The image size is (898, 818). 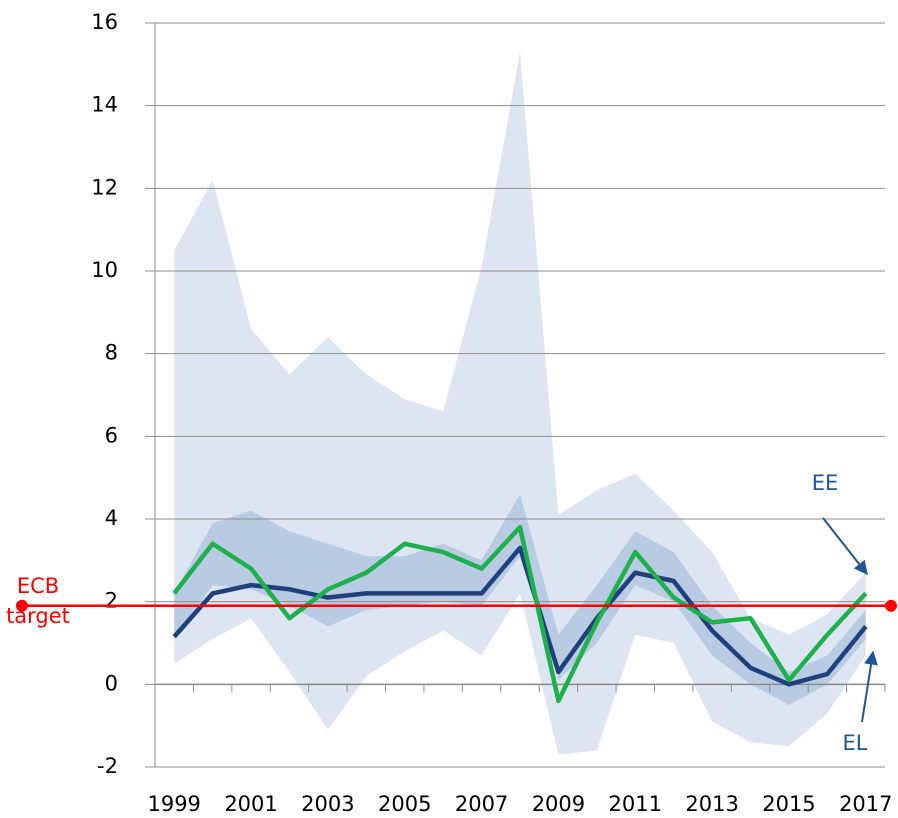 What do you see at coordinates (104, 105) in the screenshot?
I see `y-tick-label: 14` at bounding box center [104, 105].